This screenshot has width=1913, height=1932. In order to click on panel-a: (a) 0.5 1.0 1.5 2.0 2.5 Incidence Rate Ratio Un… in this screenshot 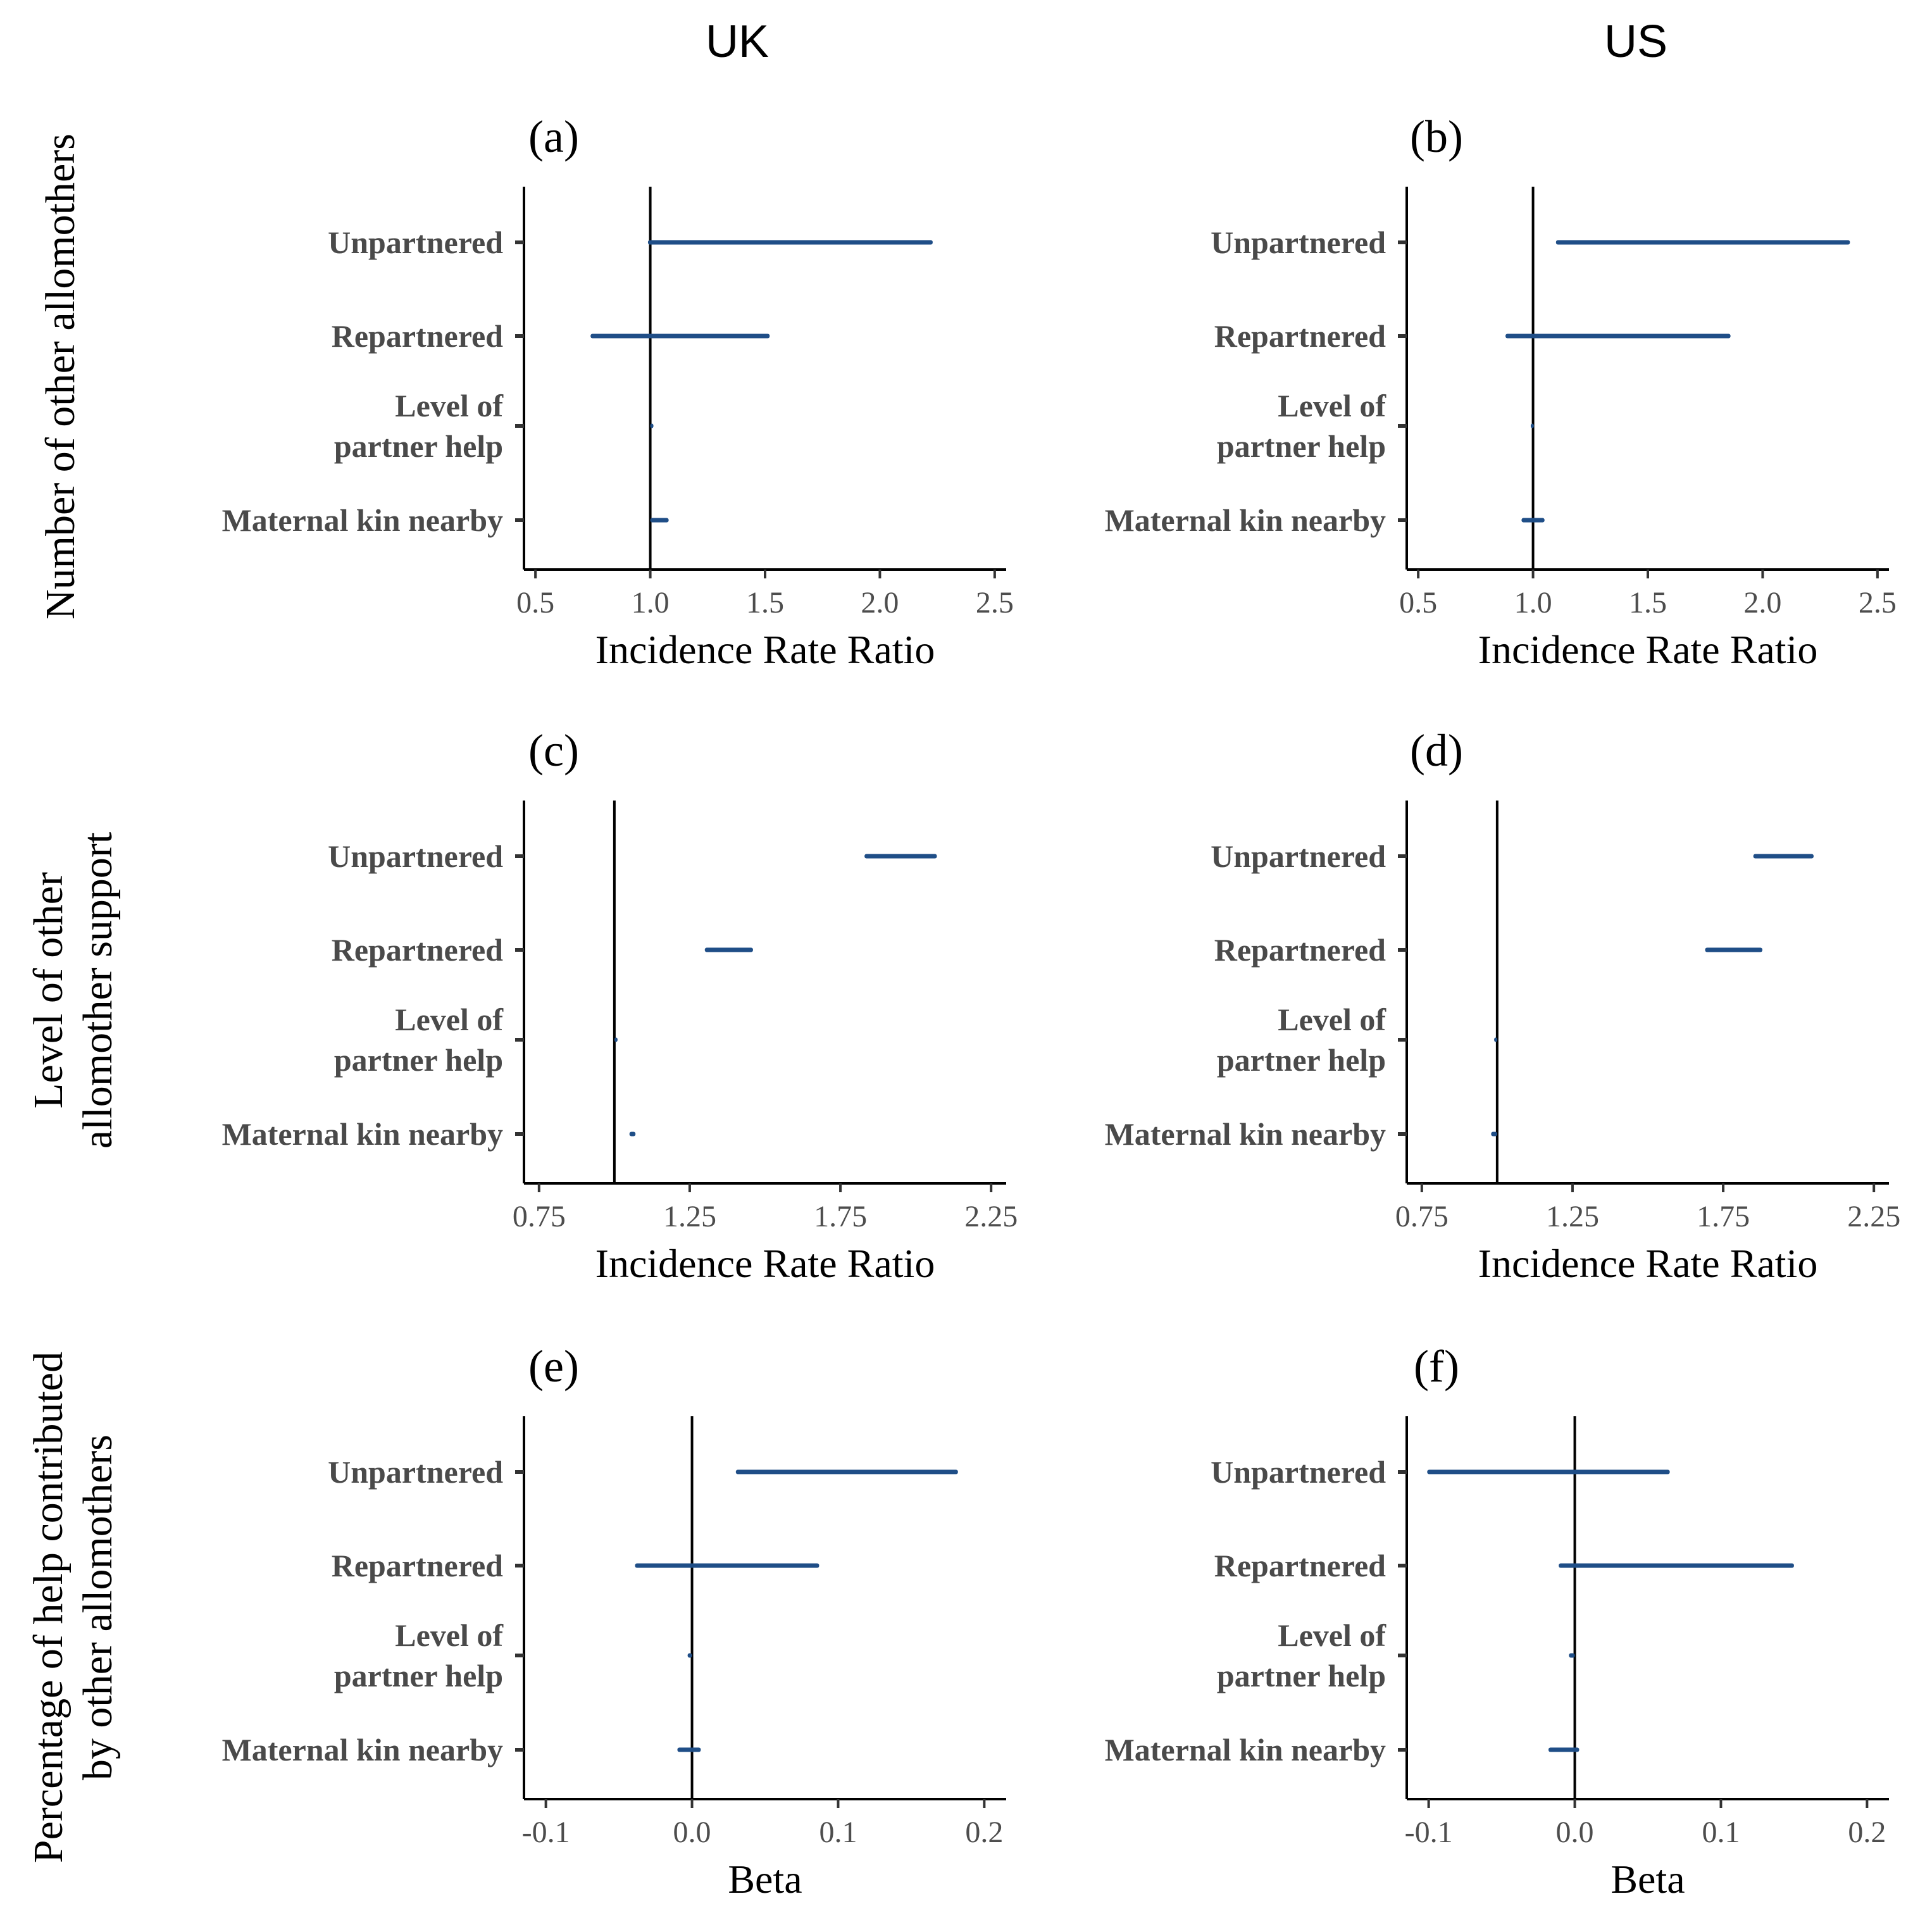, I will do `click(618, 391)`.